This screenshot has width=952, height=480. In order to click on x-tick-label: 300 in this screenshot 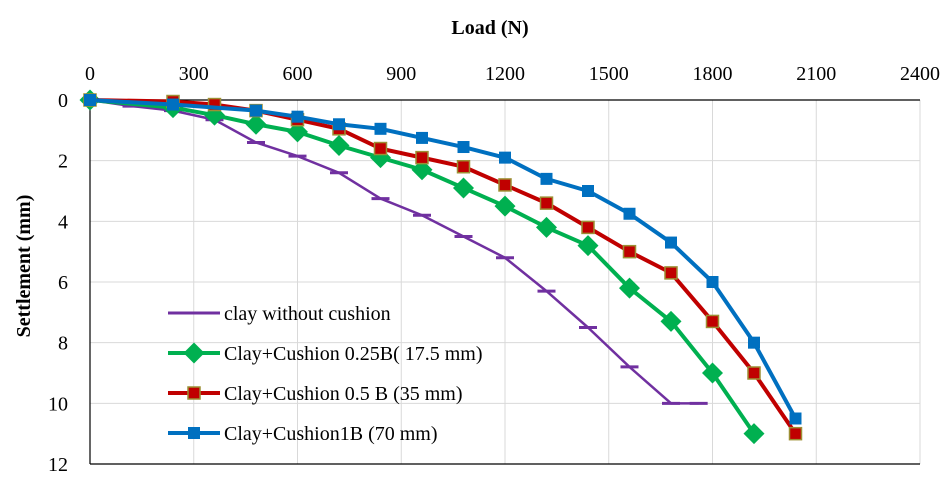, I will do `click(194, 74)`.